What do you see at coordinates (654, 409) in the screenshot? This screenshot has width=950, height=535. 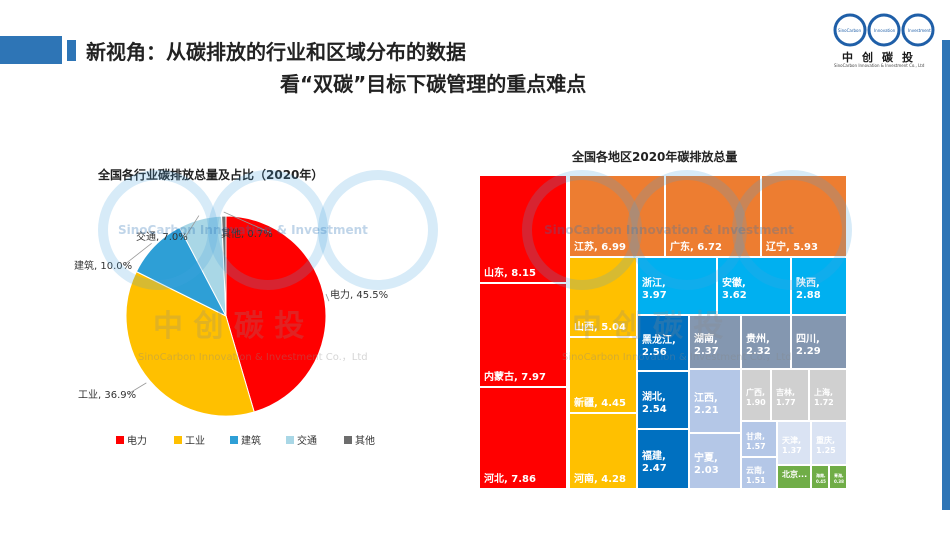 I see `treemap-value: 2.54` at bounding box center [654, 409].